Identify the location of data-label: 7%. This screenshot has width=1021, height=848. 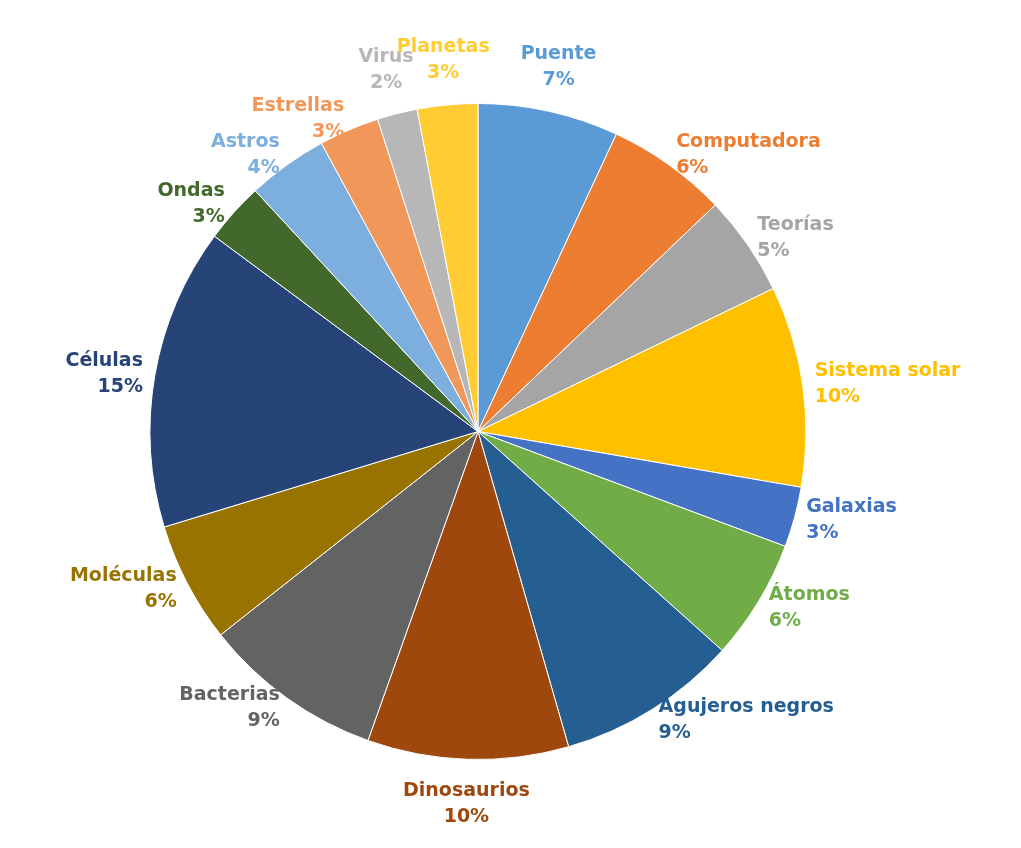
(558, 78).